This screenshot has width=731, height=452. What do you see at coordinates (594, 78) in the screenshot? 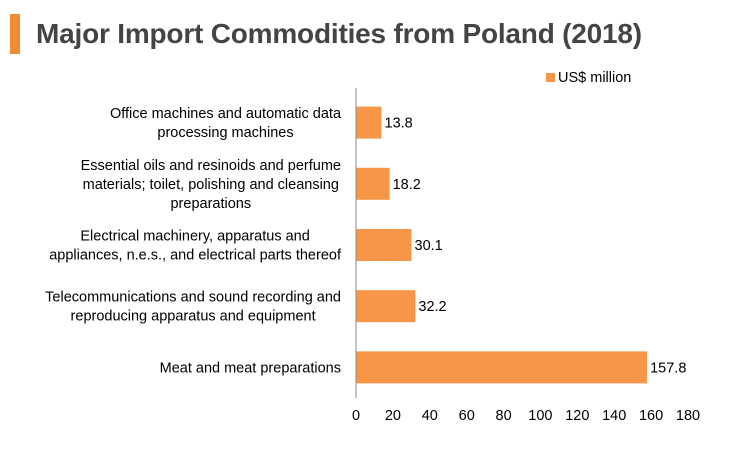
I see `legend-label: US$ million` at bounding box center [594, 78].